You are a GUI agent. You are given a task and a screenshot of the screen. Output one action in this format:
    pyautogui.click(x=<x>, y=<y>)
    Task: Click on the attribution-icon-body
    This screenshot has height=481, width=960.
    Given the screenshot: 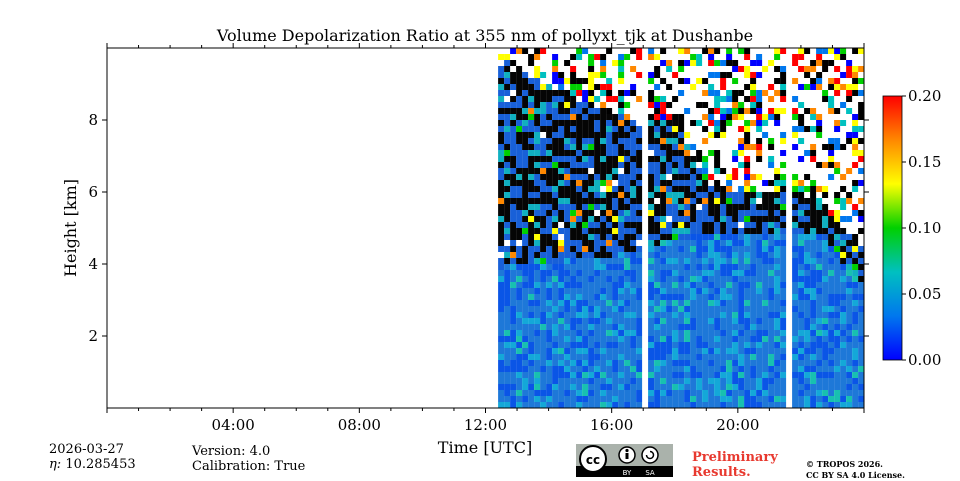 What is the action you would take?
    pyautogui.click(x=627, y=456)
    